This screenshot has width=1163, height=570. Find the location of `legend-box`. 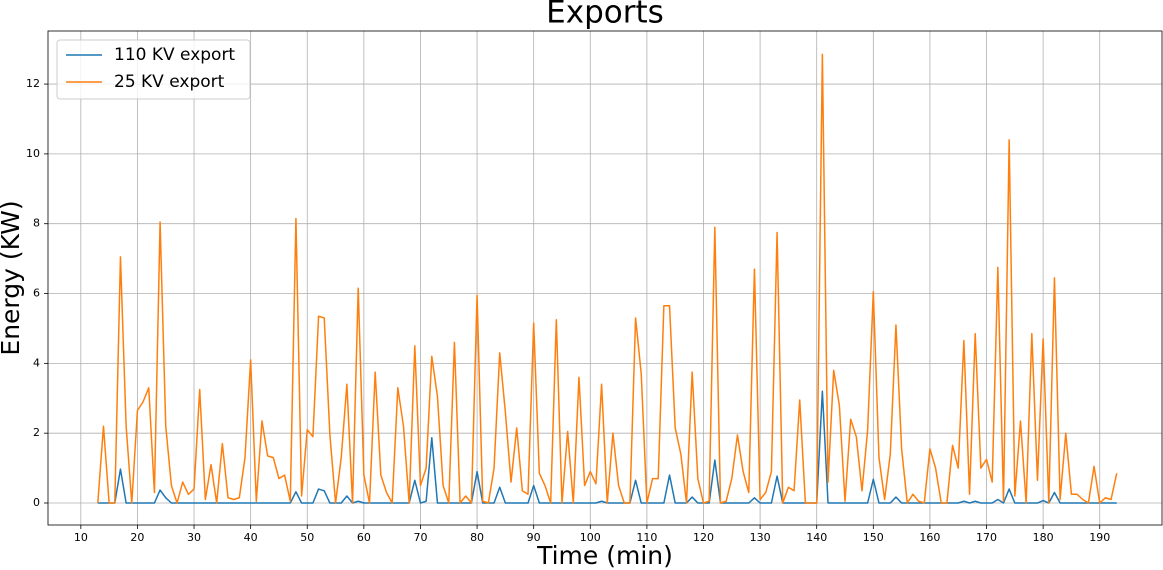

legend-box is located at coordinates (153, 69).